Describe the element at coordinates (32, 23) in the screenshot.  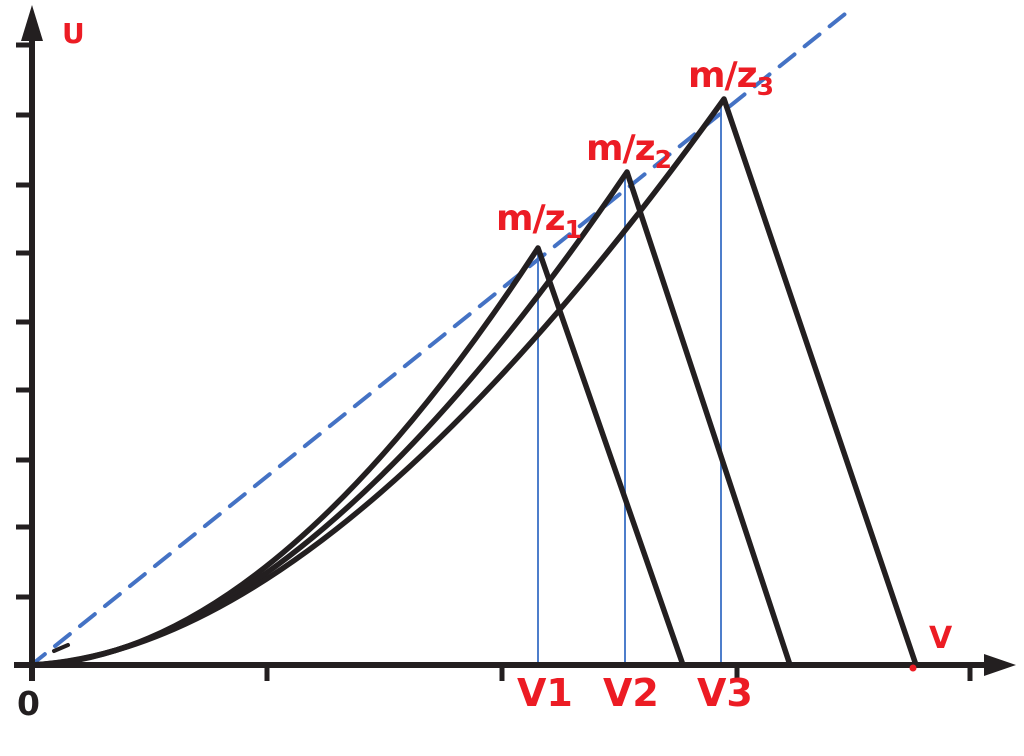
I see `y-axis-arrowhead` at that location.